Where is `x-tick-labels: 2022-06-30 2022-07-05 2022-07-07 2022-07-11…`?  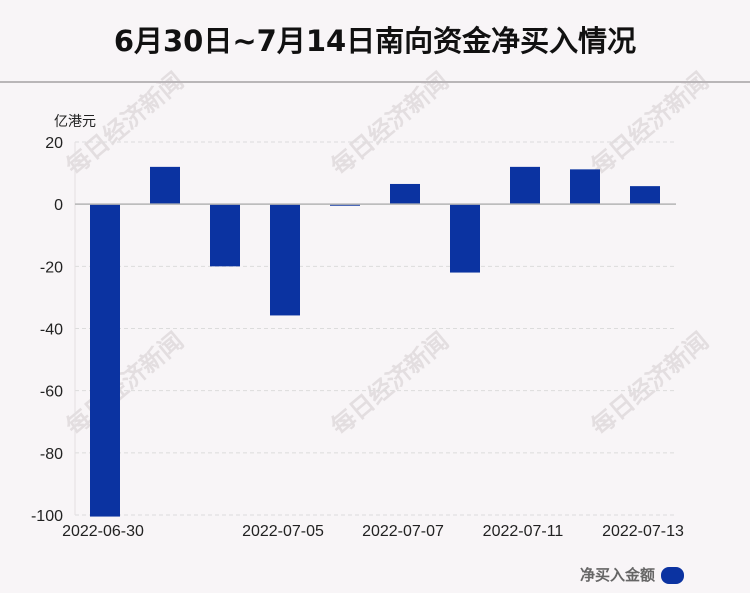 x-tick-labels: 2022-06-30 2022-07-05 2022-07-07 2022-07-11… is located at coordinates (373, 531).